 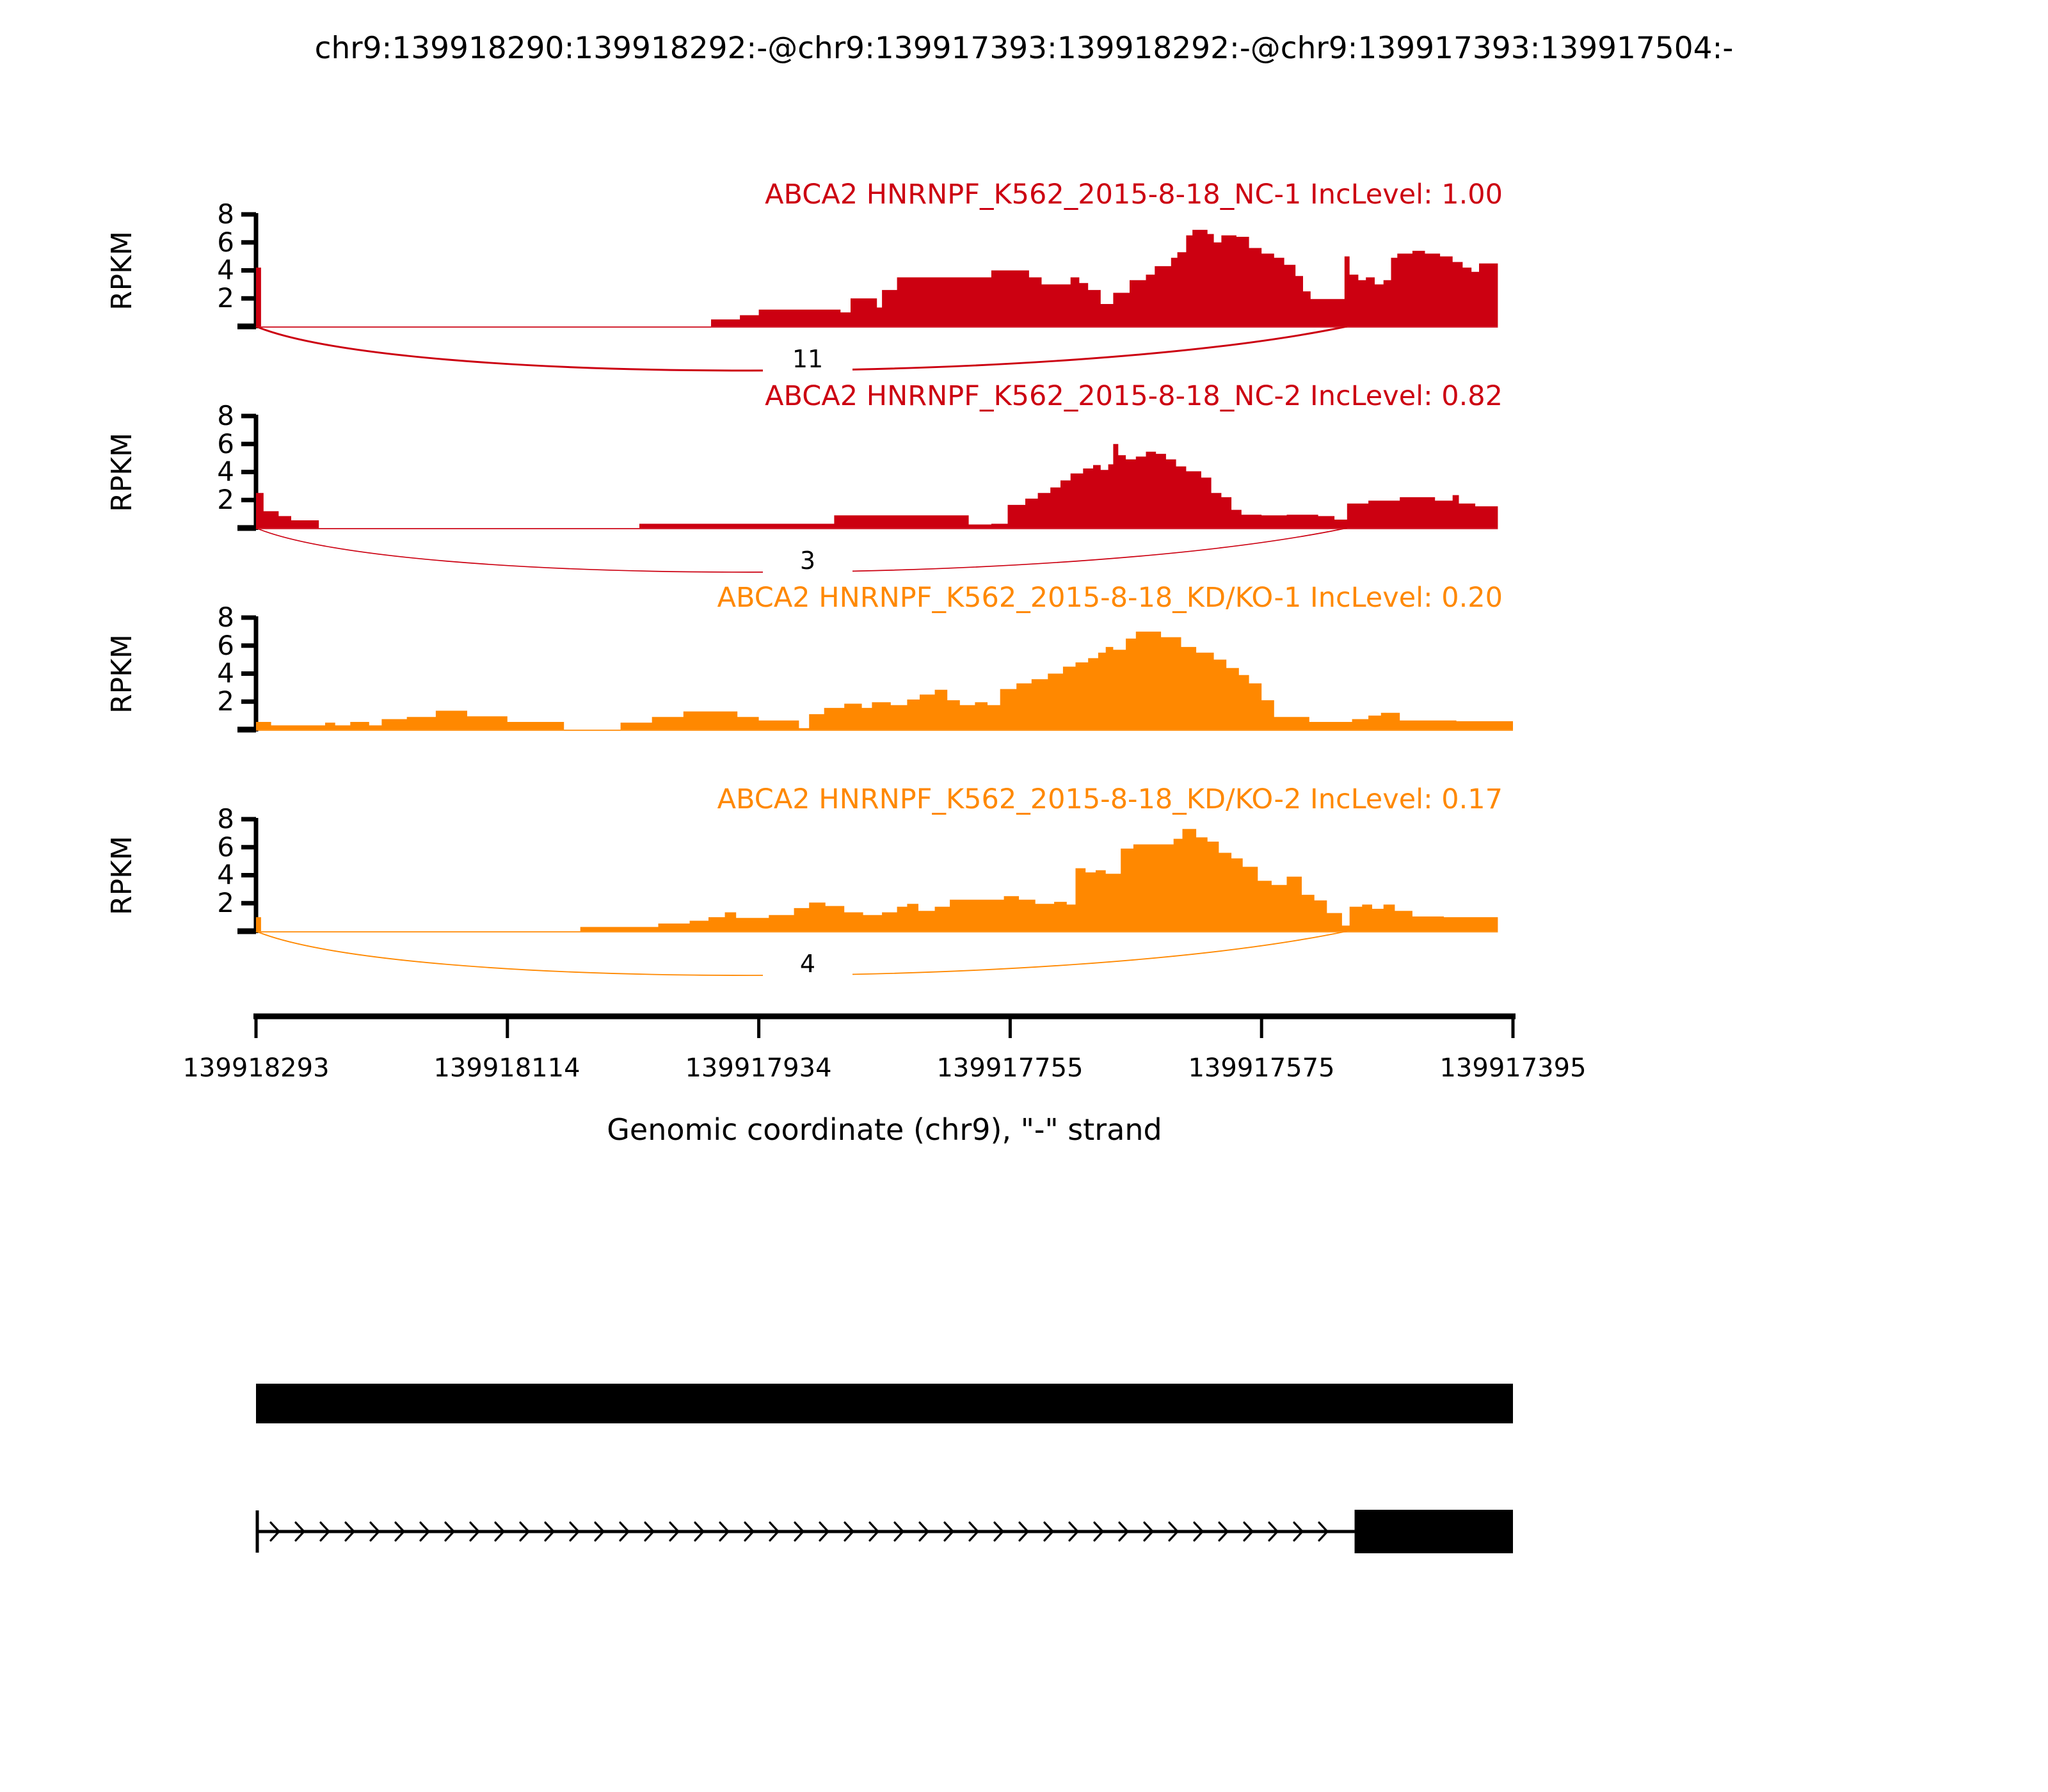 What do you see at coordinates (867, 896) in the screenshot?
I see `coverage-track-kdko2` at bounding box center [867, 896].